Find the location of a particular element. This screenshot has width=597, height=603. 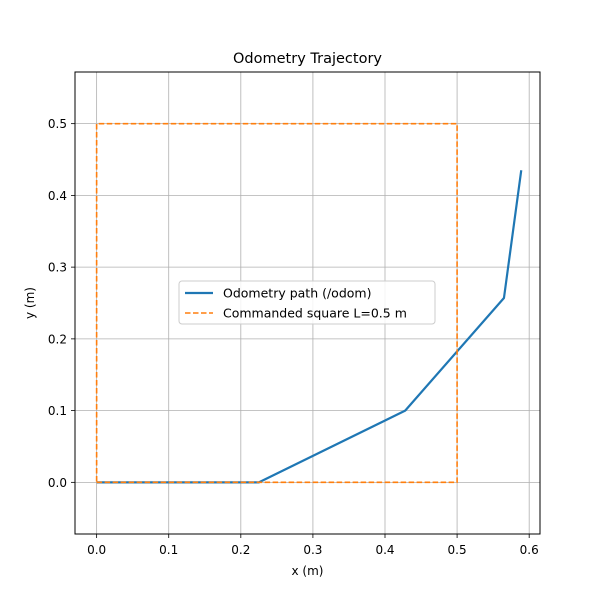

x-tick-label: 0.0 is located at coordinates (96, 550).